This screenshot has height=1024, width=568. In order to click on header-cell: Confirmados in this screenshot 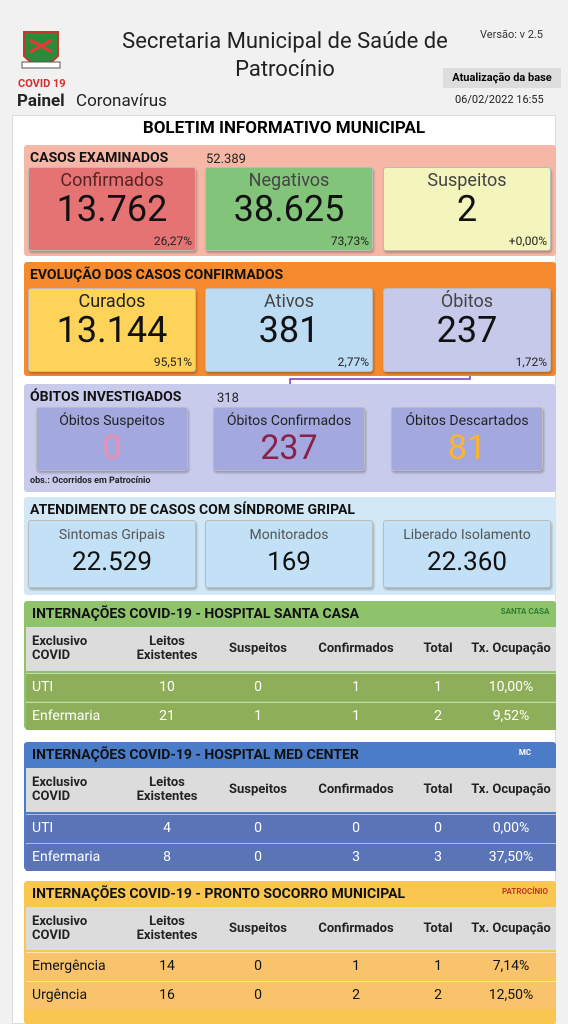, I will do `click(356, 928)`.